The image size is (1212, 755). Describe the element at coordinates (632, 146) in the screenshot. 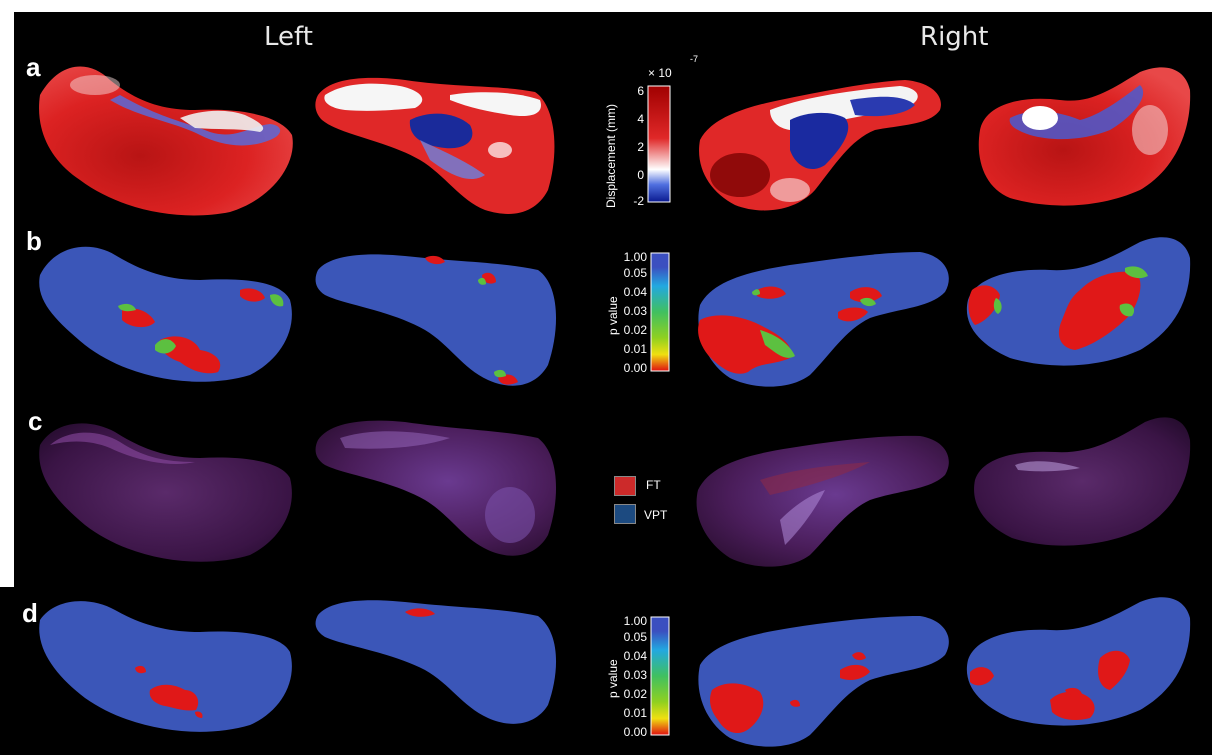

I see `displacement-colorbar-ticks: 6 4 2 0 -2` at that location.